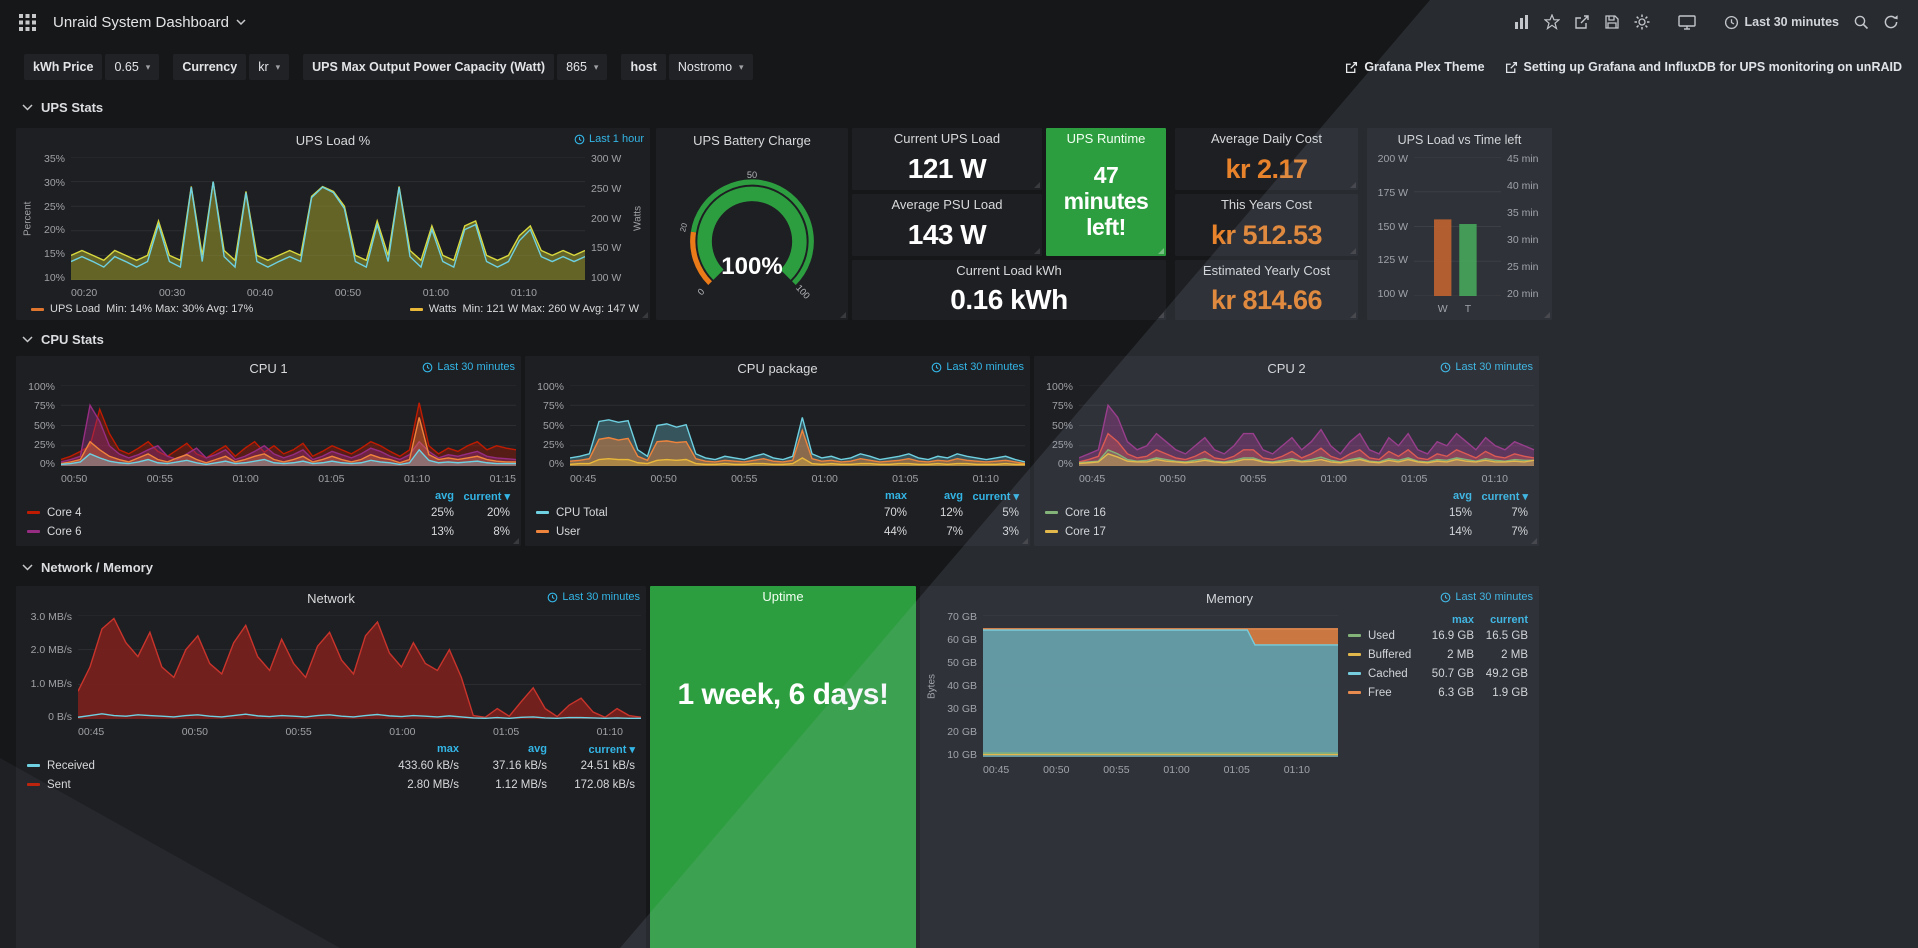 The width and height of the screenshot is (1918, 948). What do you see at coordinates (553, 425) in the screenshot?
I see `y-tick-label: 50%` at bounding box center [553, 425].